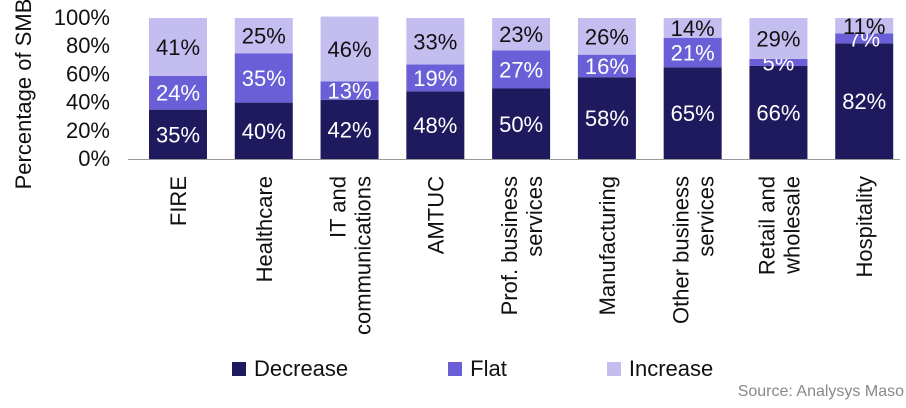 The width and height of the screenshot is (906, 408). Describe the element at coordinates (671, 368) in the screenshot. I see `legend-label-increase: Increase` at that location.